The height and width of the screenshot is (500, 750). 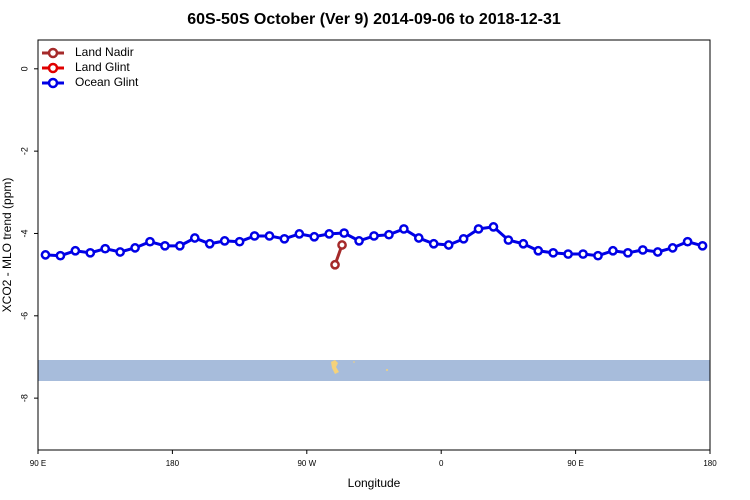 What do you see at coordinates (107, 82) in the screenshot?
I see `legend-label: Ocean Glint` at bounding box center [107, 82].